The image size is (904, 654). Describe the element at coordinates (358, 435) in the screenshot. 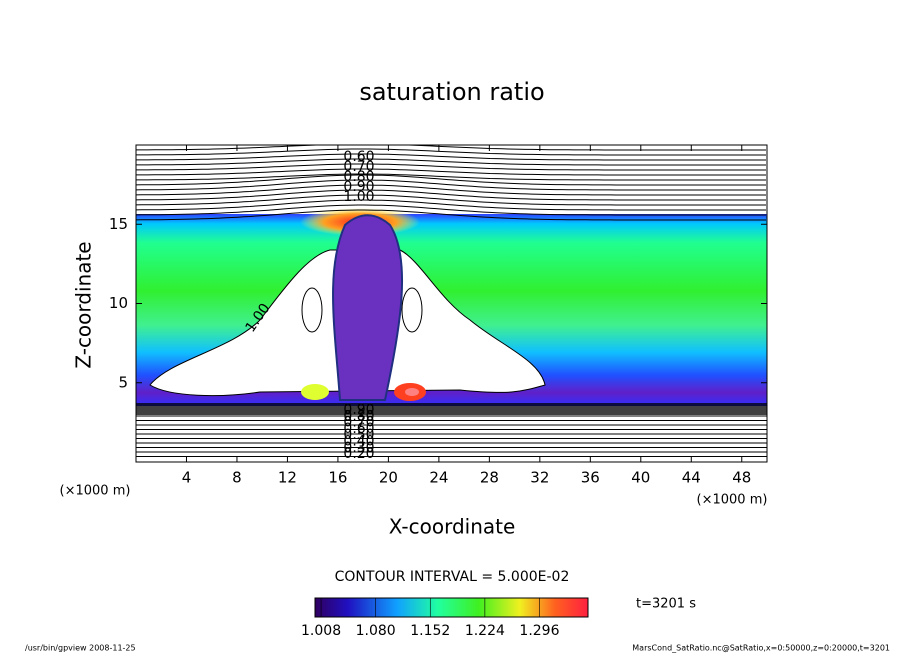

I see `contour-label: 0.50` at that location.